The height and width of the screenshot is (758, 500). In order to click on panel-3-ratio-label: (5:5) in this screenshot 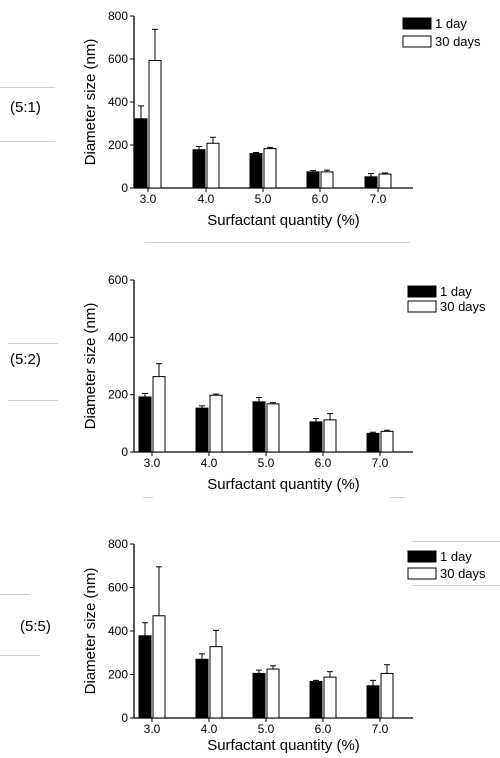, I will do `click(35, 626)`.